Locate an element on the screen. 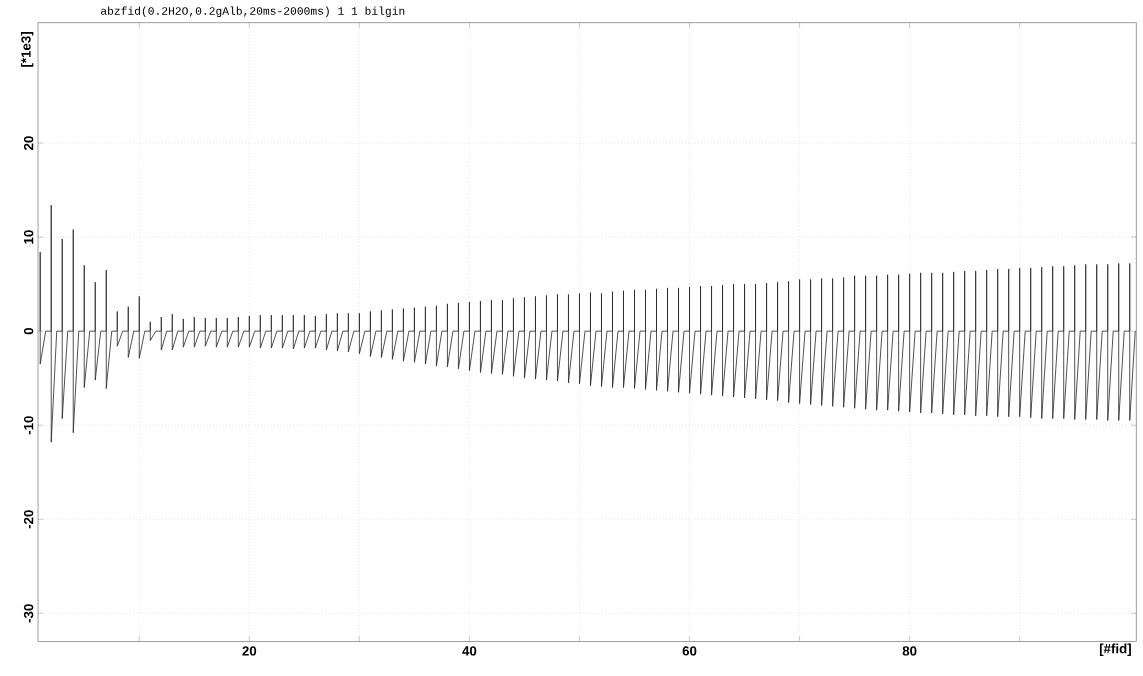 The width and height of the screenshot is (1143, 676). y-tick-label: -10 is located at coordinates (28, 425).